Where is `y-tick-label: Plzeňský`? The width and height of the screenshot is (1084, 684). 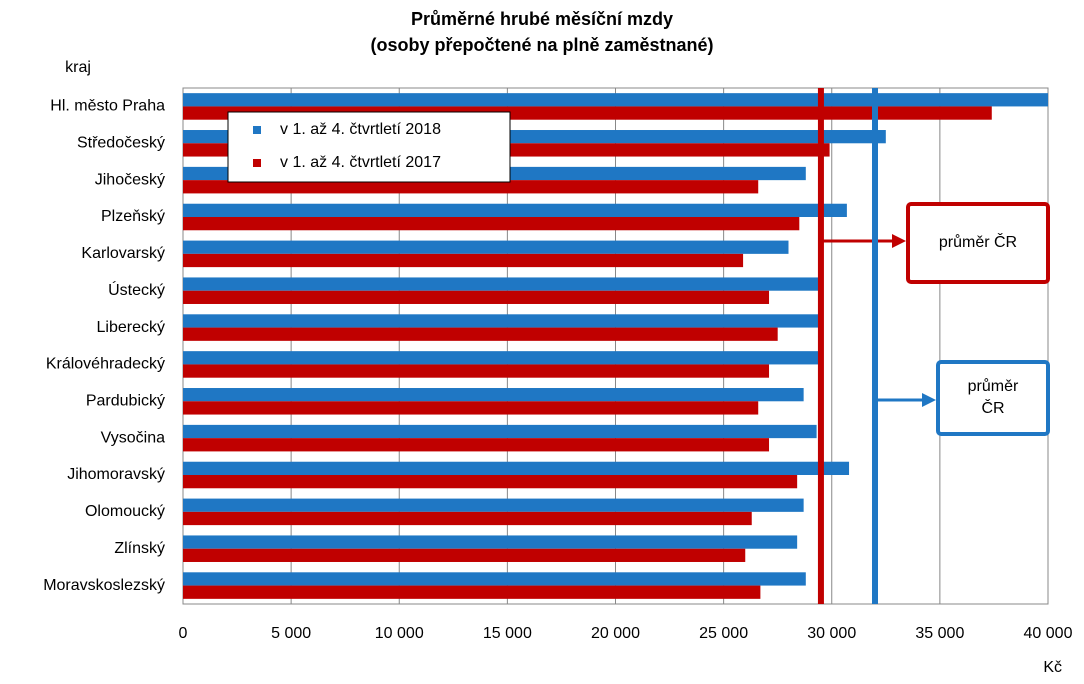 y-tick-label: Plzeňský is located at coordinates (133, 216).